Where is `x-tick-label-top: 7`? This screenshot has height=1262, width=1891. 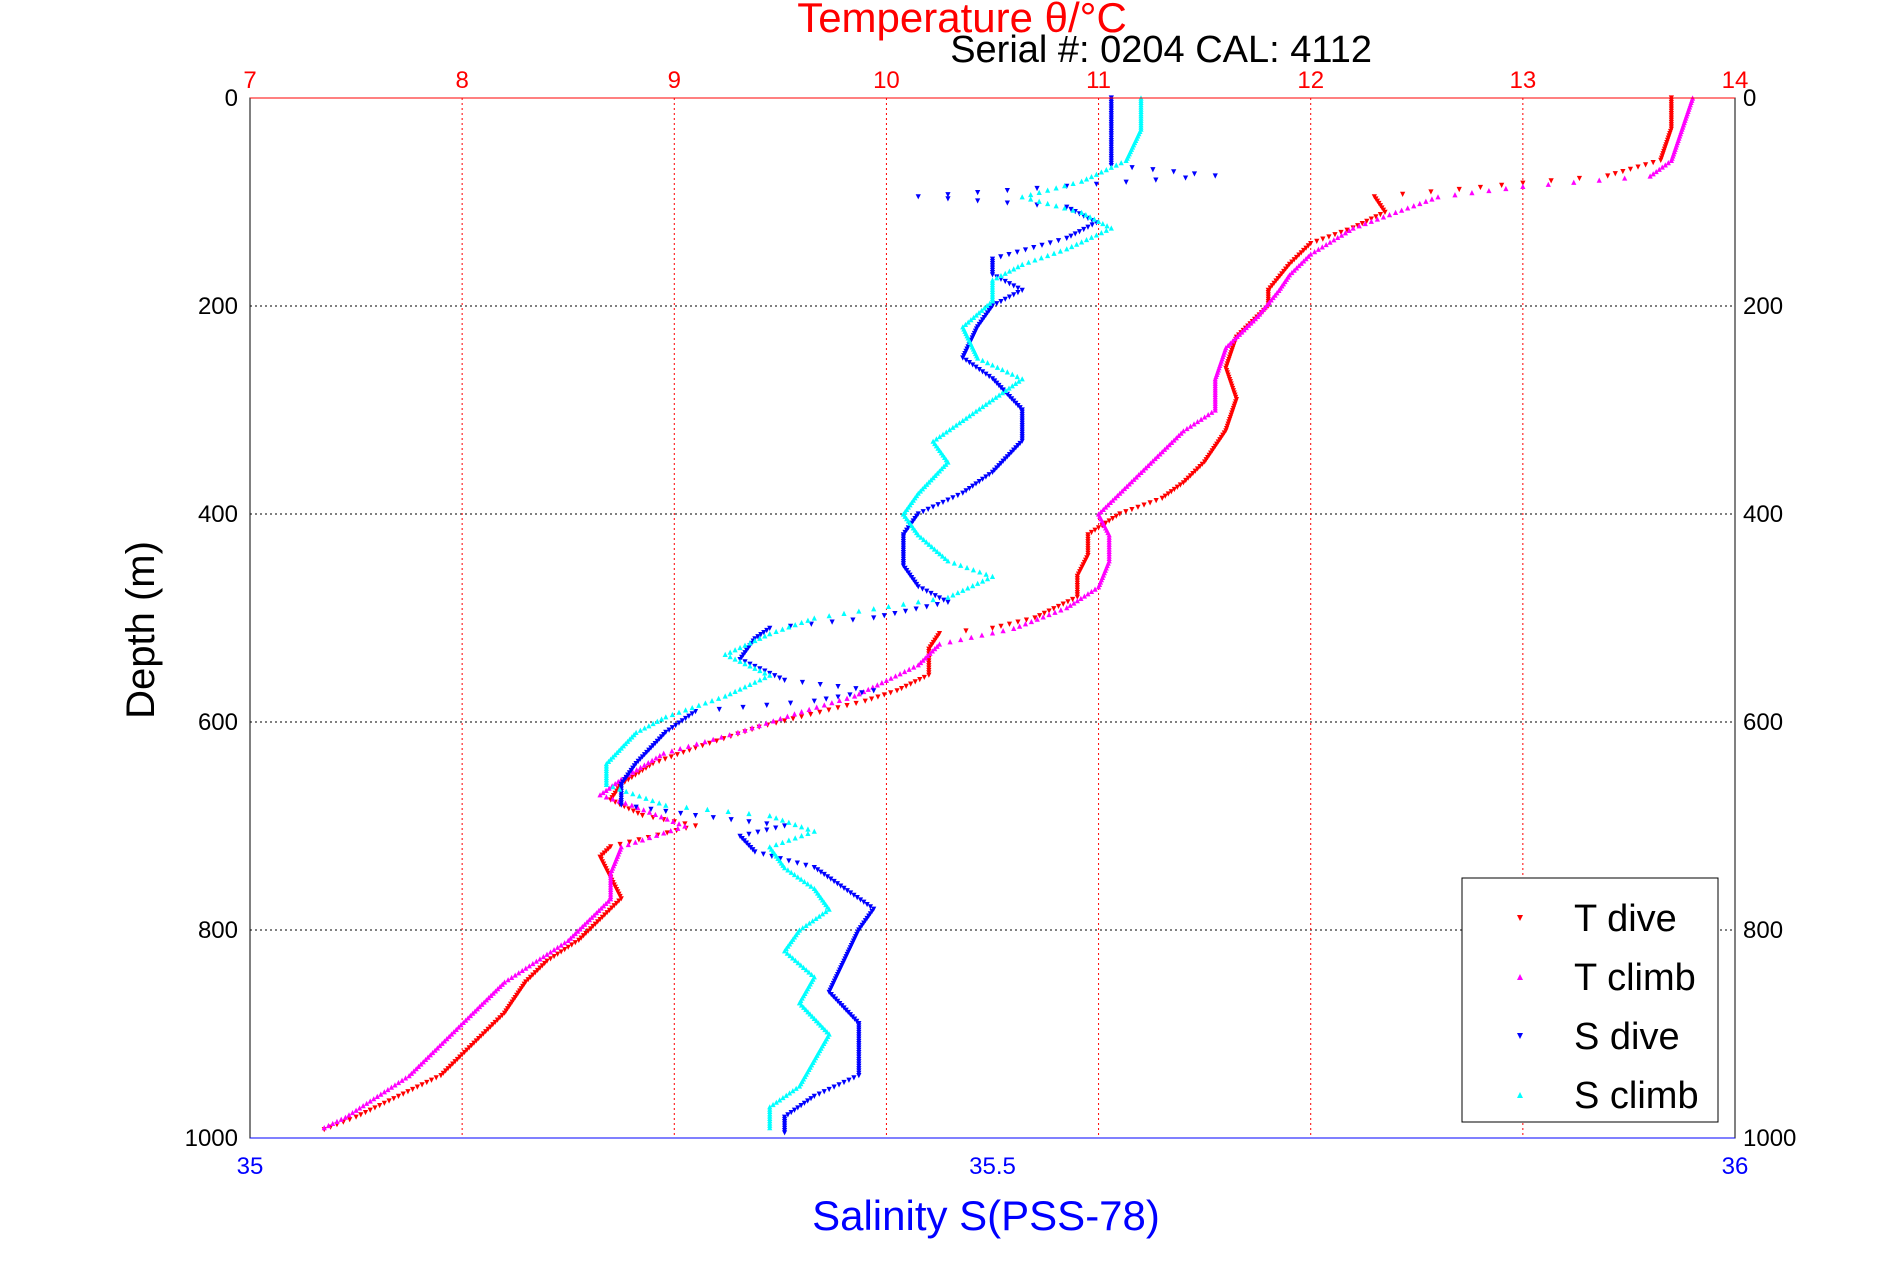 x-tick-label-top: 7 is located at coordinates (249, 80).